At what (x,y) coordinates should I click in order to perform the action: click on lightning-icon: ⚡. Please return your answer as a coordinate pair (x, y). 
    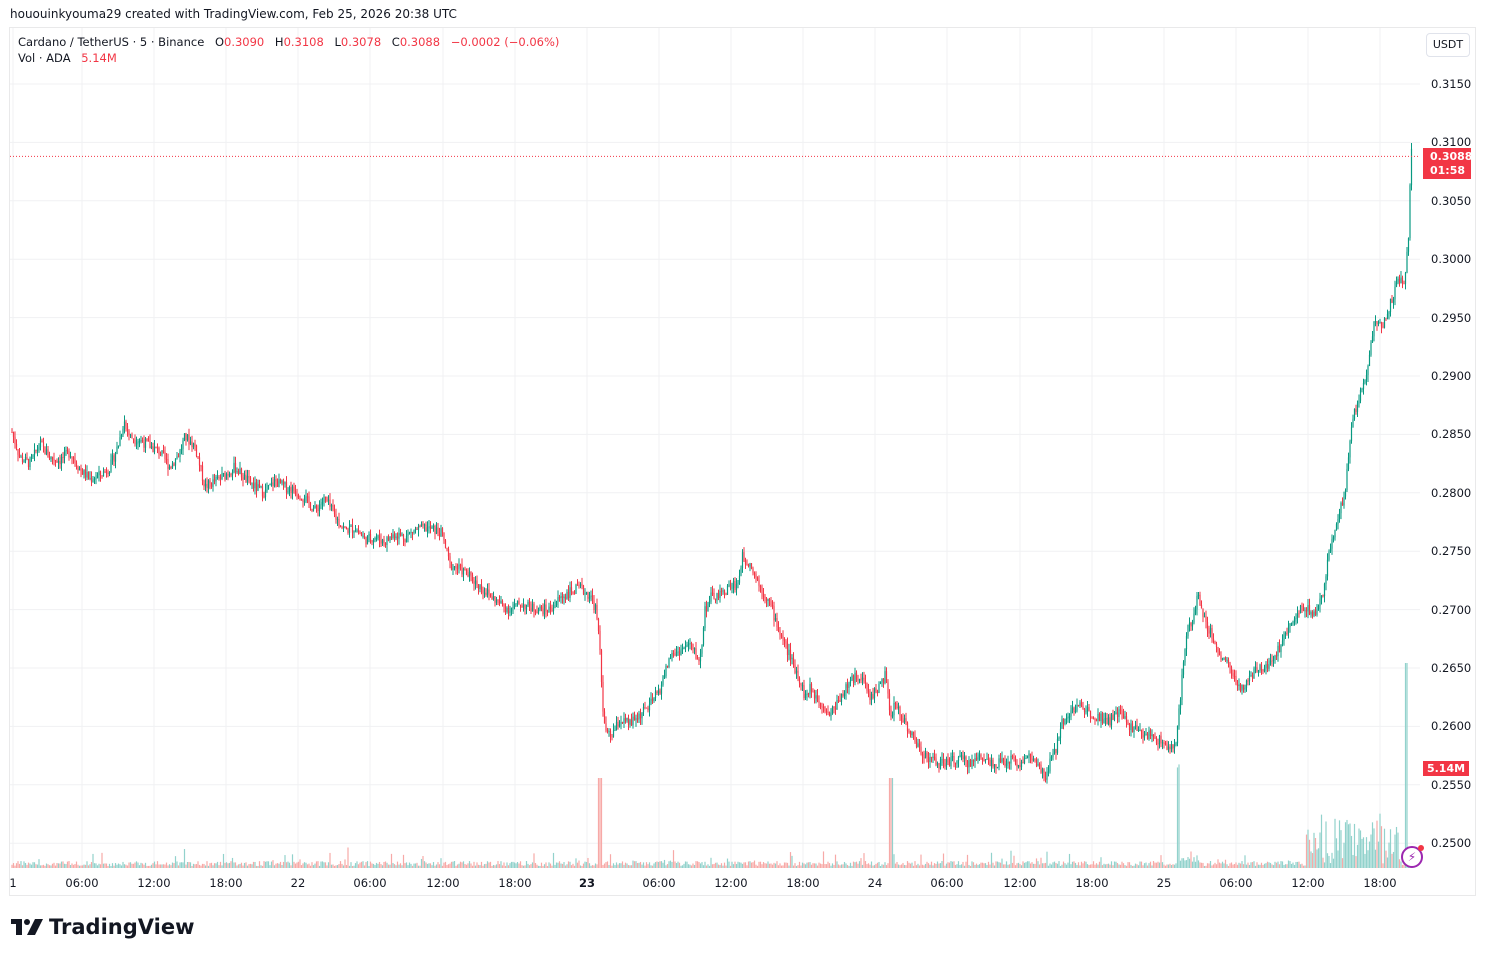
    Looking at the image, I should click on (1412, 856).